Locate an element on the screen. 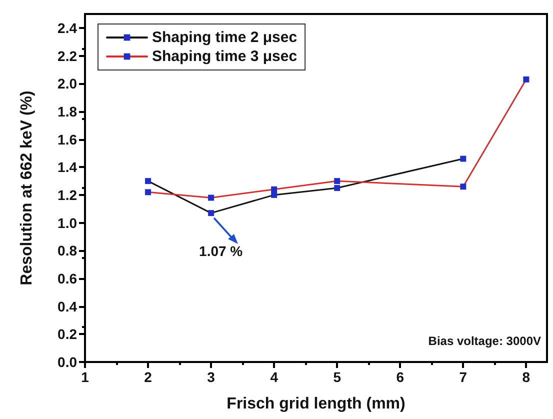  y-tick-label: 1.6 is located at coordinates (68, 139).